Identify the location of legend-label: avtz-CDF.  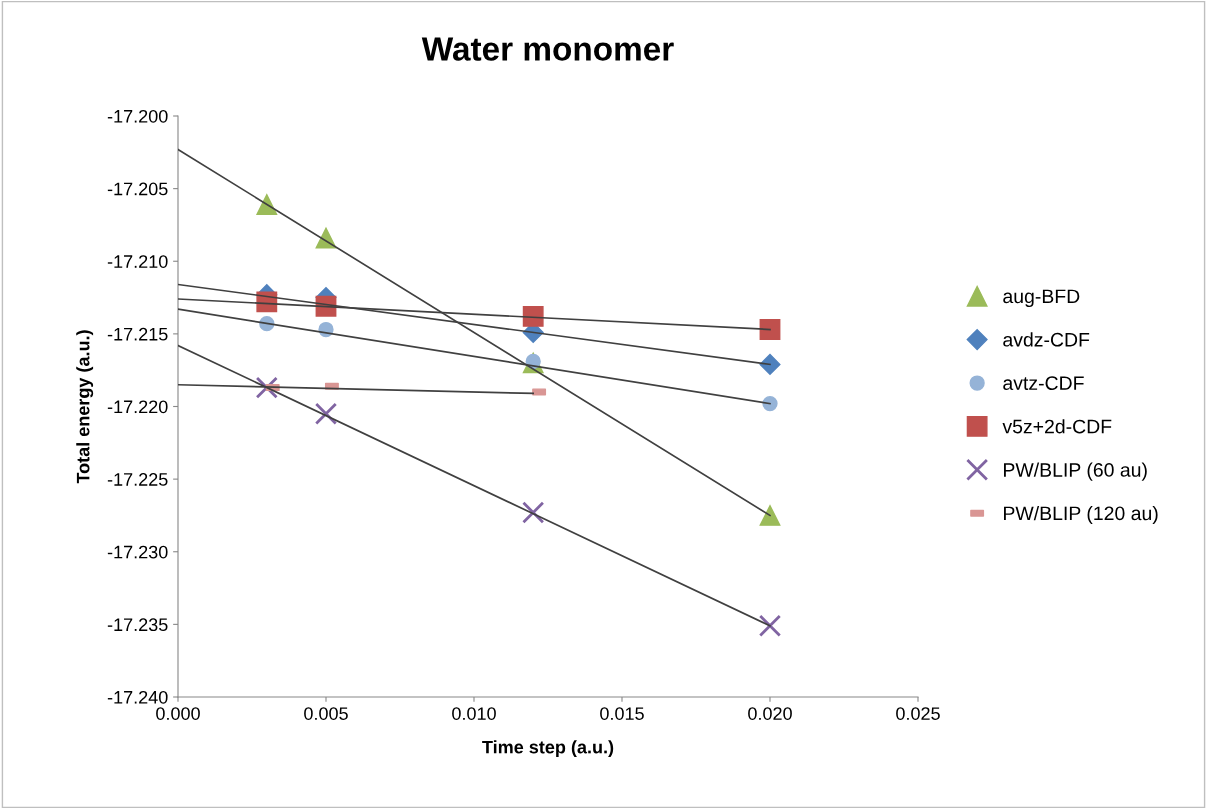
(1043, 383).